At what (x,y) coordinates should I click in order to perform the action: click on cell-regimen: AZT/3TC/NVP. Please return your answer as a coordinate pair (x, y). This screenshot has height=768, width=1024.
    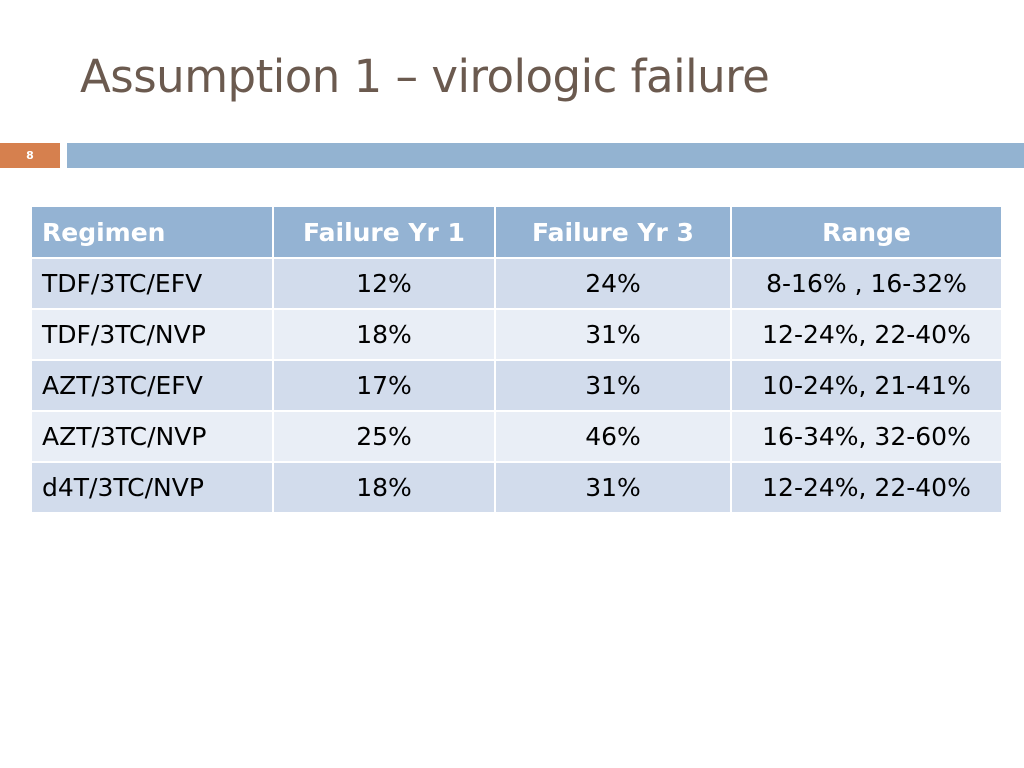
    Looking at the image, I should click on (153, 437).